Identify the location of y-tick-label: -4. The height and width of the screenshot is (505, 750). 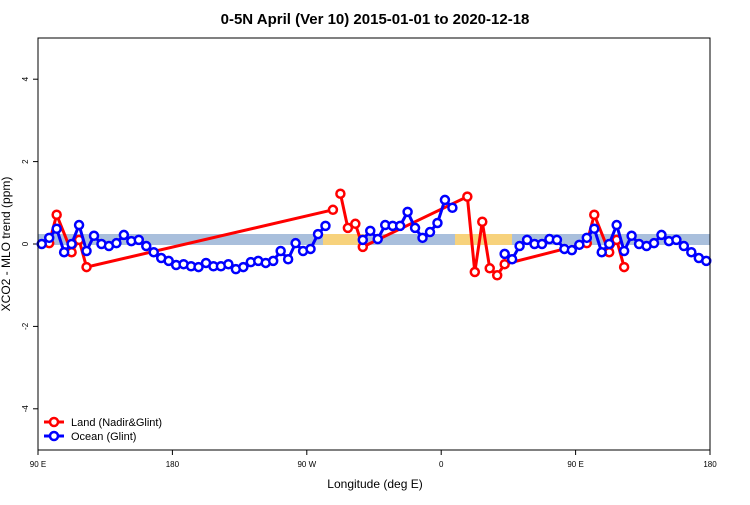
(25, 409).